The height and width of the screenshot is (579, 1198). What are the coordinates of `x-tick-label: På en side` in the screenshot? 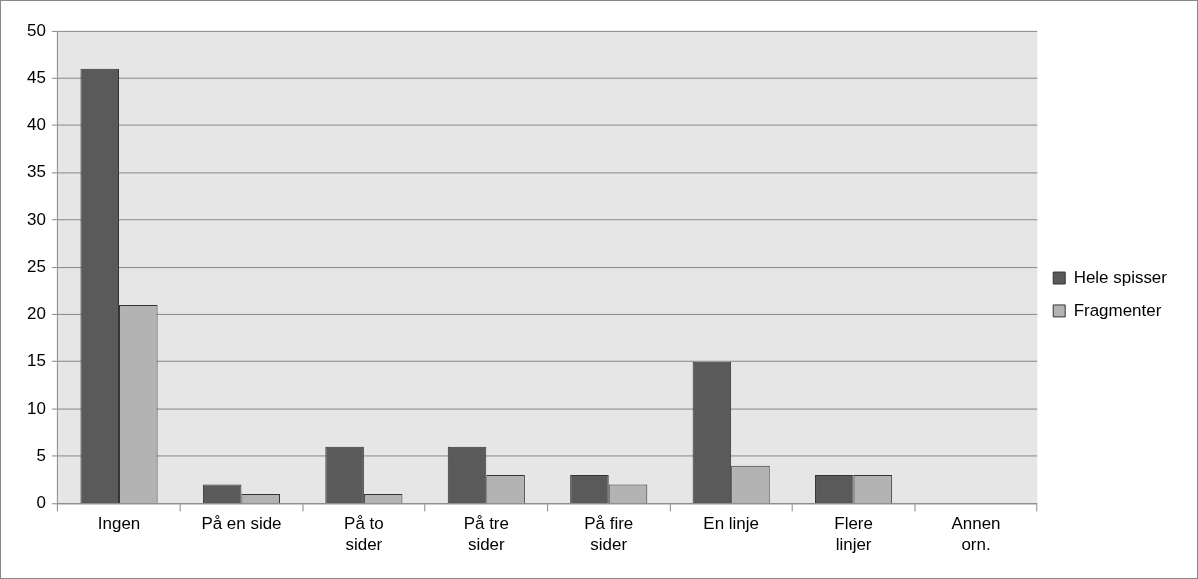 It's located at (241, 524).